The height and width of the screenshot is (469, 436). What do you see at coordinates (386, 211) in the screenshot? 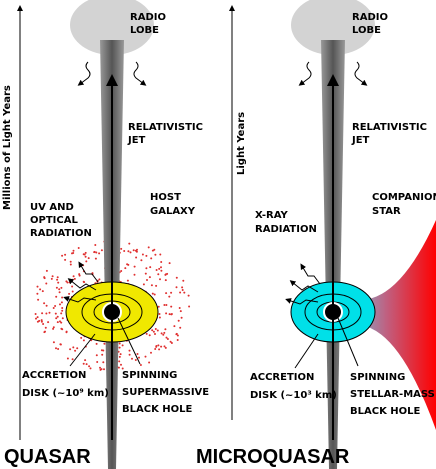
I see `label: STAR` at bounding box center [386, 211].